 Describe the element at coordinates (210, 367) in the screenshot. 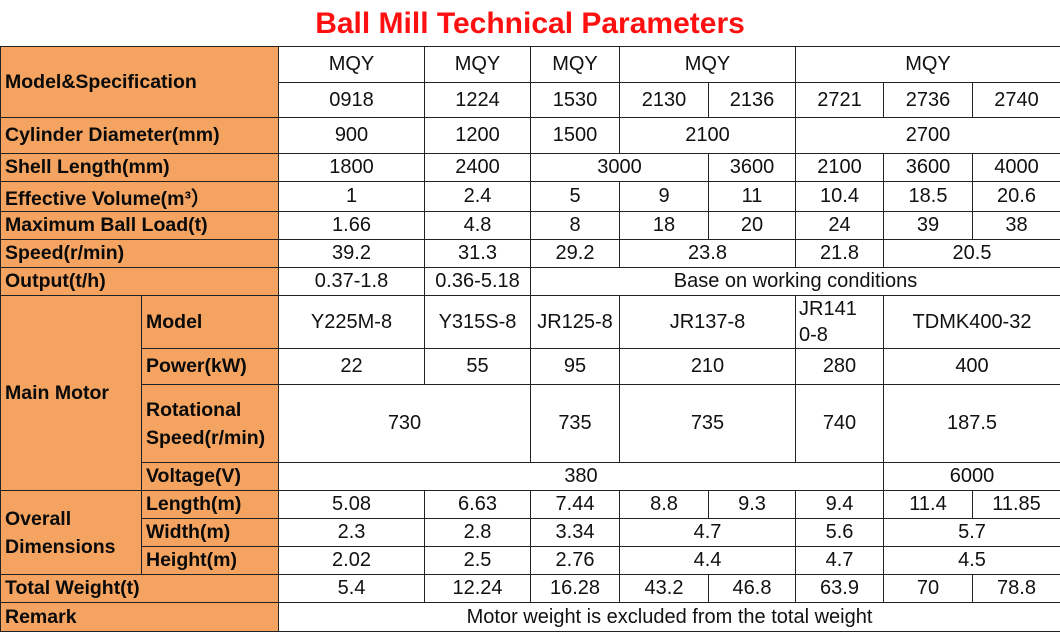

I see `row-label-power: Power(kW)` at that location.